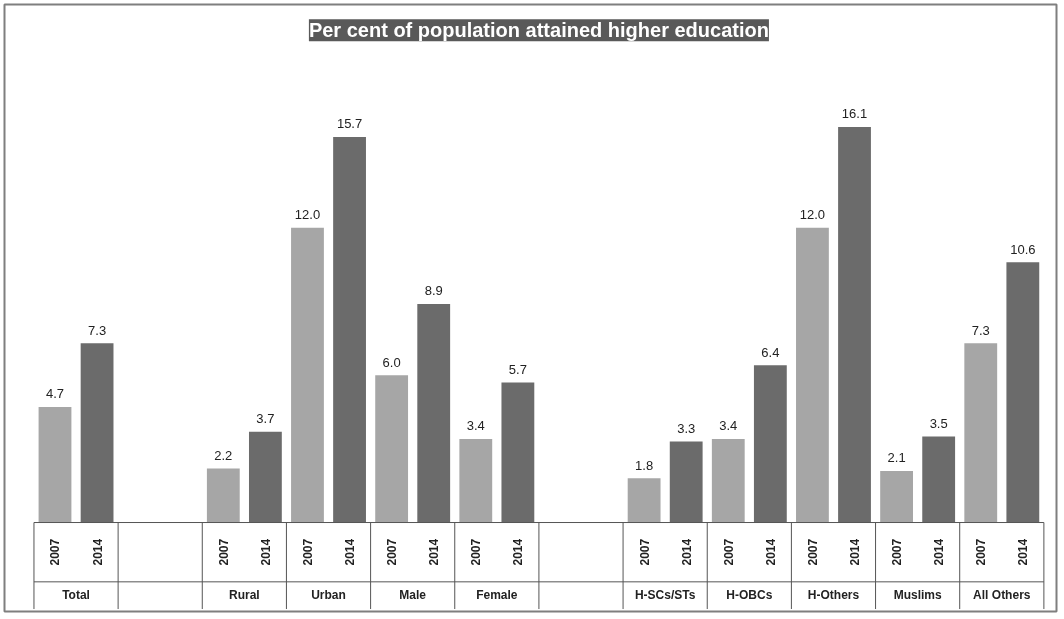 This screenshot has height=619, width=1064. What do you see at coordinates (223, 455) in the screenshot?
I see `data-label: 2.2` at bounding box center [223, 455].